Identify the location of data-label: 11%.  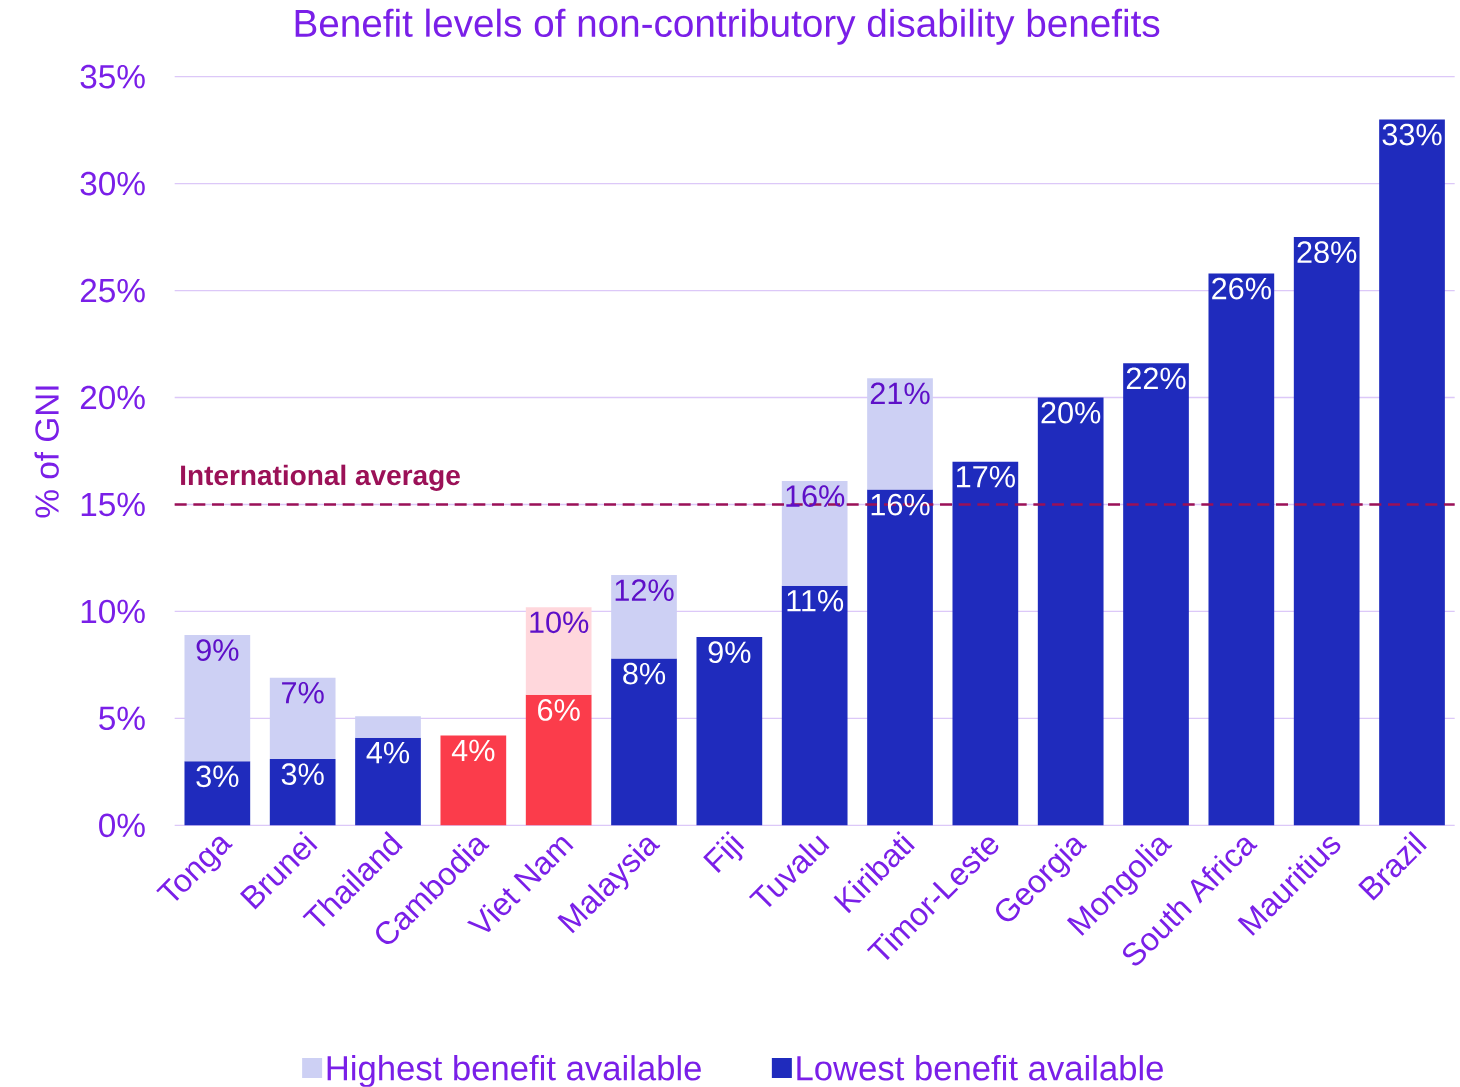
(815, 601).